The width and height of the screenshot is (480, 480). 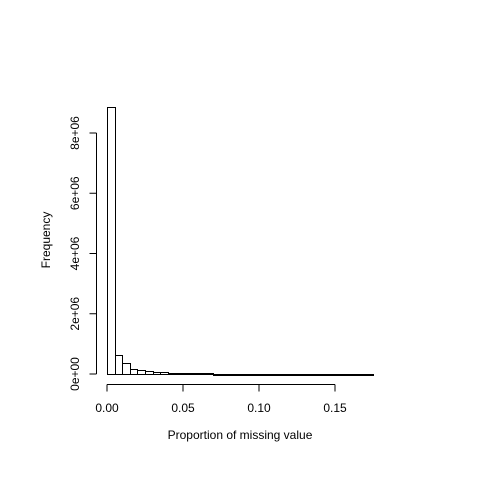 What do you see at coordinates (75, 374) in the screenshot?
I see `y-tick-label-0: 0e+00` at bounding box center [75, 374].